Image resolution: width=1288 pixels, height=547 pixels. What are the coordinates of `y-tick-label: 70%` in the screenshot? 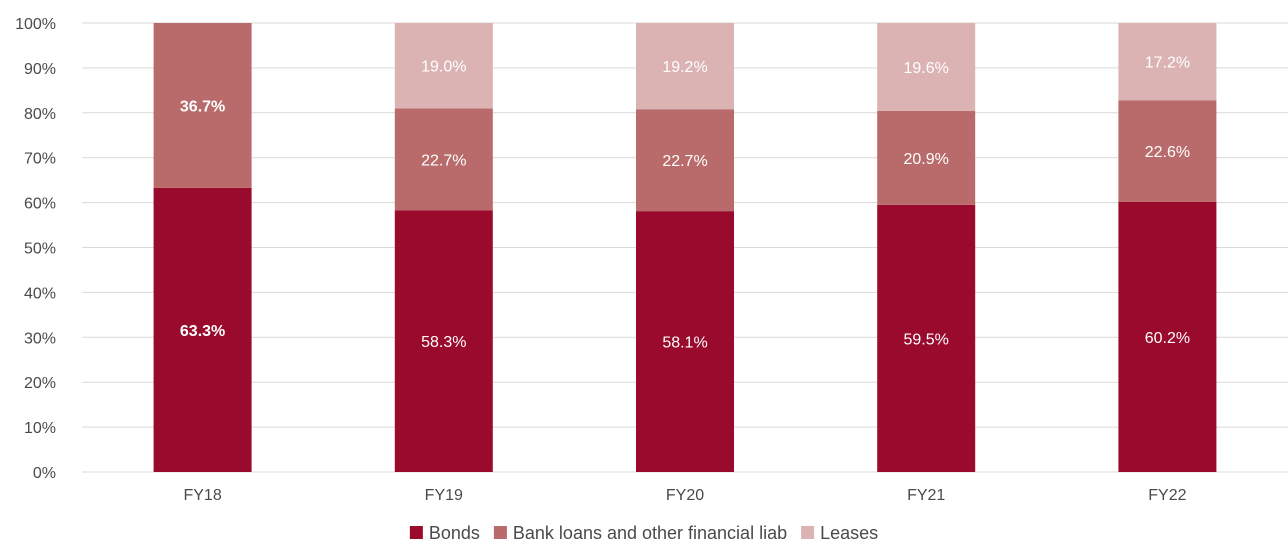 It's located at (40, 159).